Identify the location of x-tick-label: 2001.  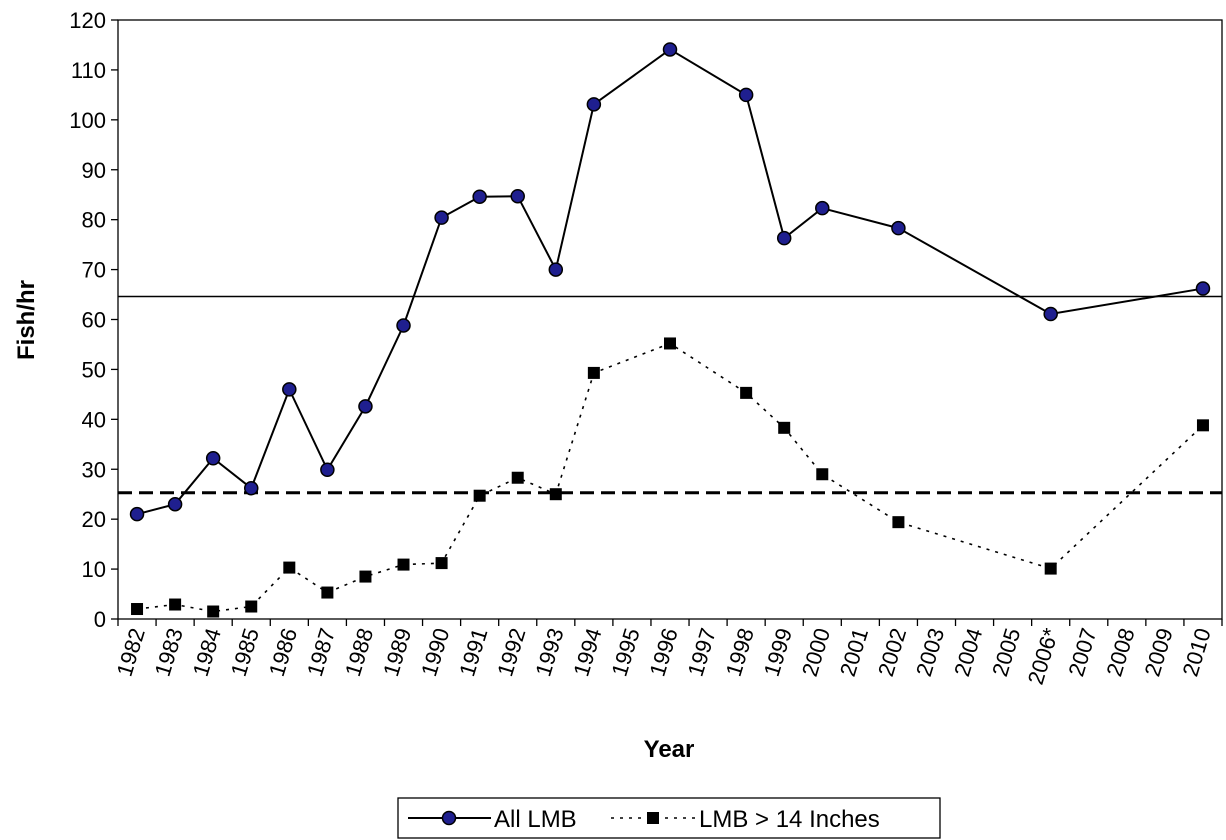
(854, 652).